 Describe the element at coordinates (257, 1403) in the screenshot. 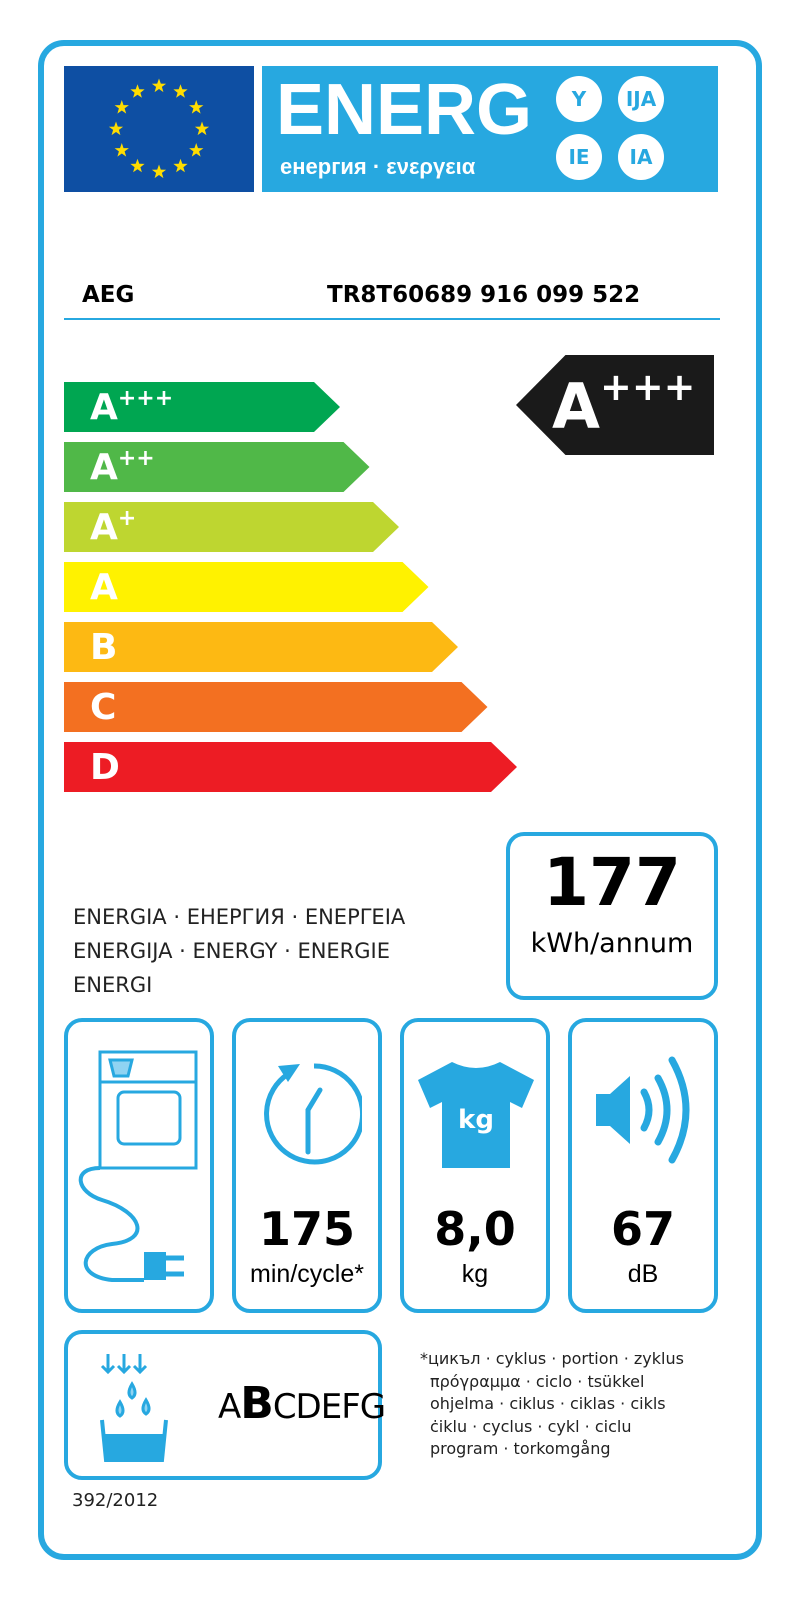

I see `condensation-class-selected: B` at that location.